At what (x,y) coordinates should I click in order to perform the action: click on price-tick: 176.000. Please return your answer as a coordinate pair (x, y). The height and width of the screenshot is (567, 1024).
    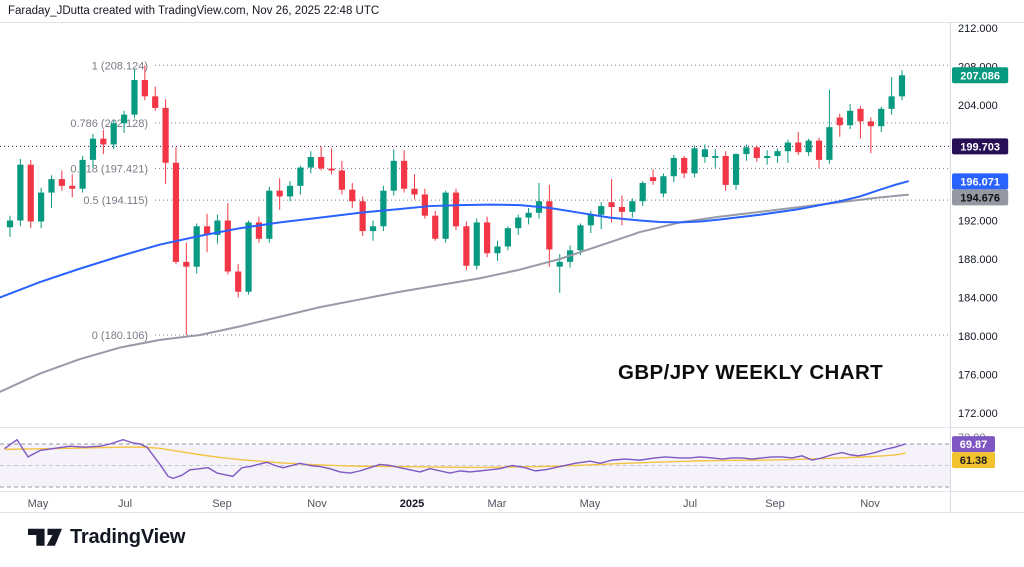
    Looking at the image, I should click on (978, 376).